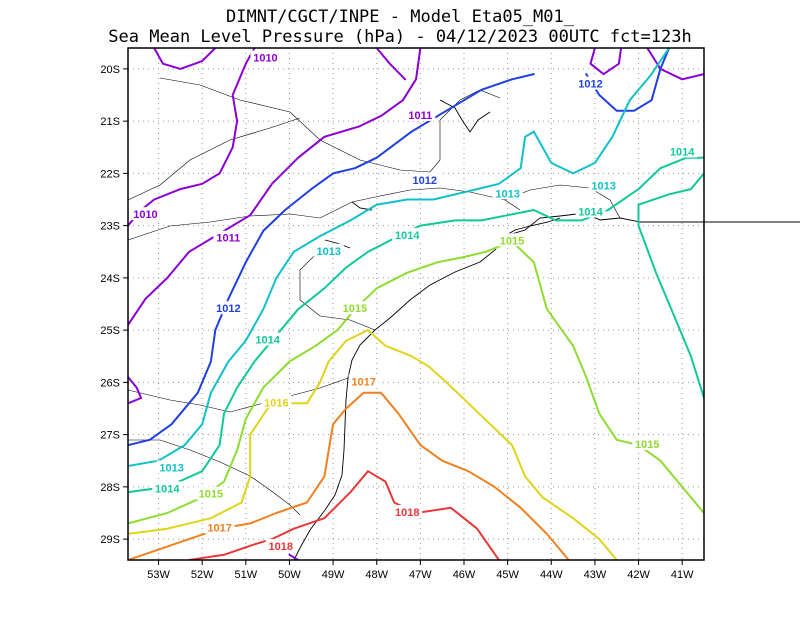  I want to click on x-tick-label-8: 45W, so click(507, 575).